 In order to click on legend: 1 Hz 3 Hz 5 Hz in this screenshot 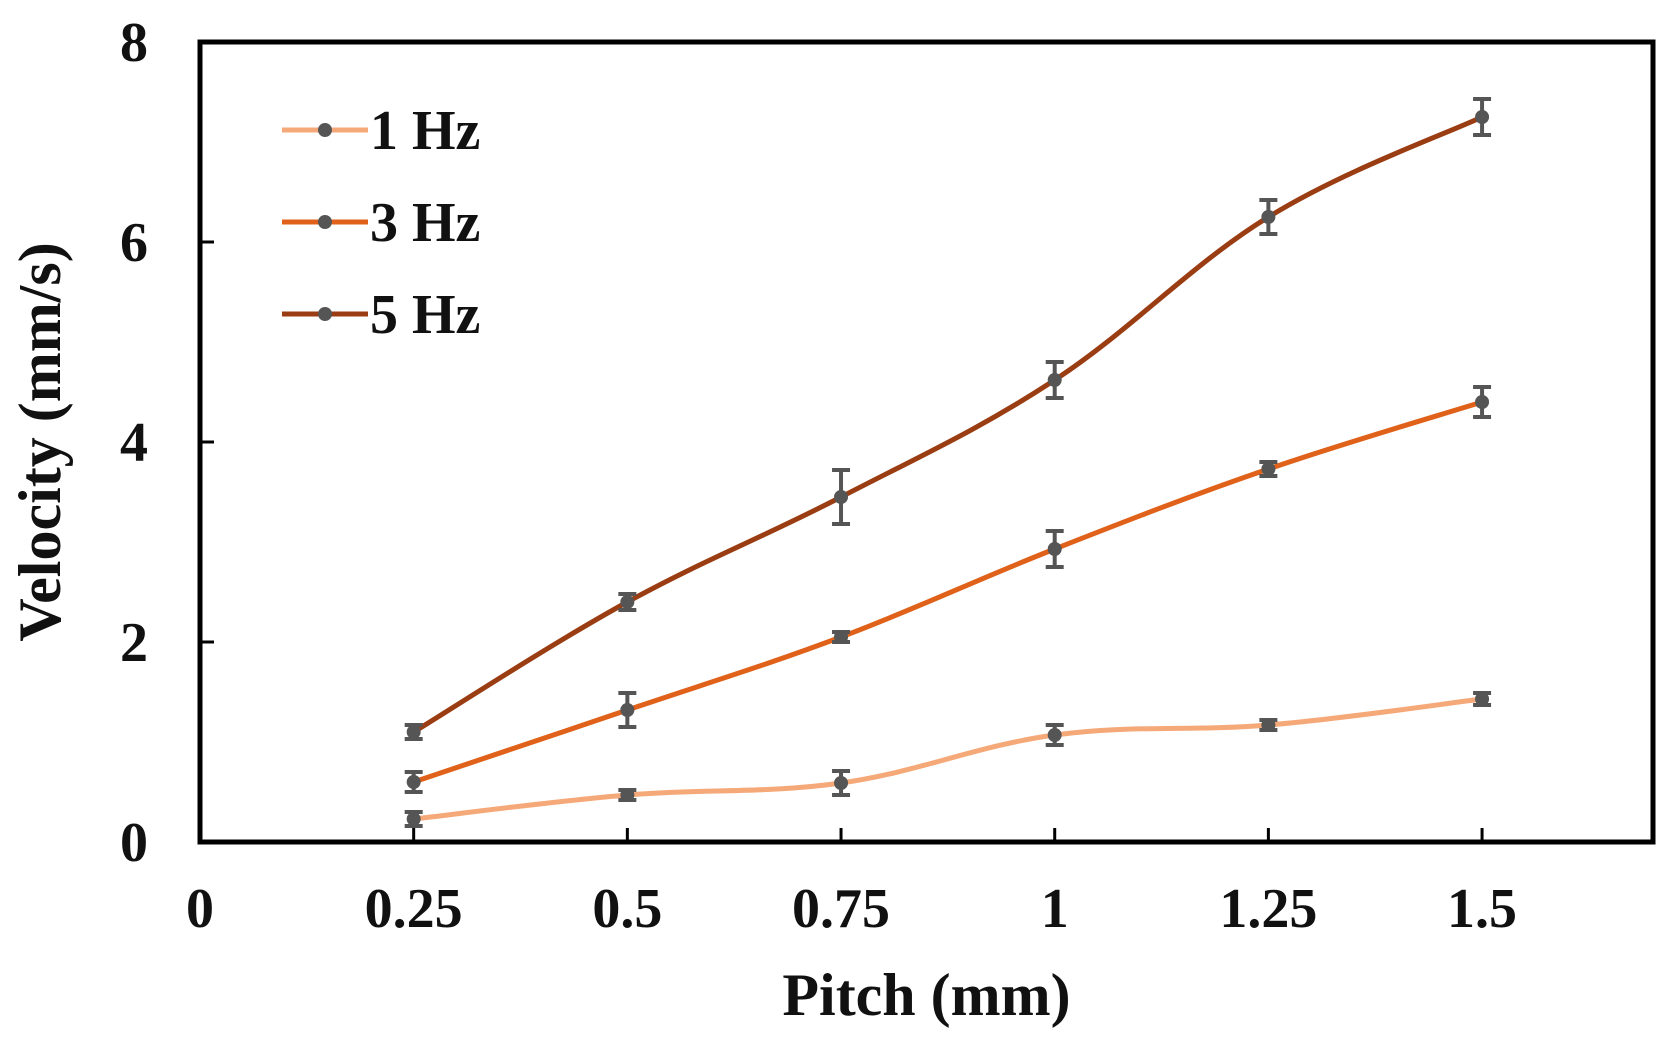, I will do `click(381, 223)`.